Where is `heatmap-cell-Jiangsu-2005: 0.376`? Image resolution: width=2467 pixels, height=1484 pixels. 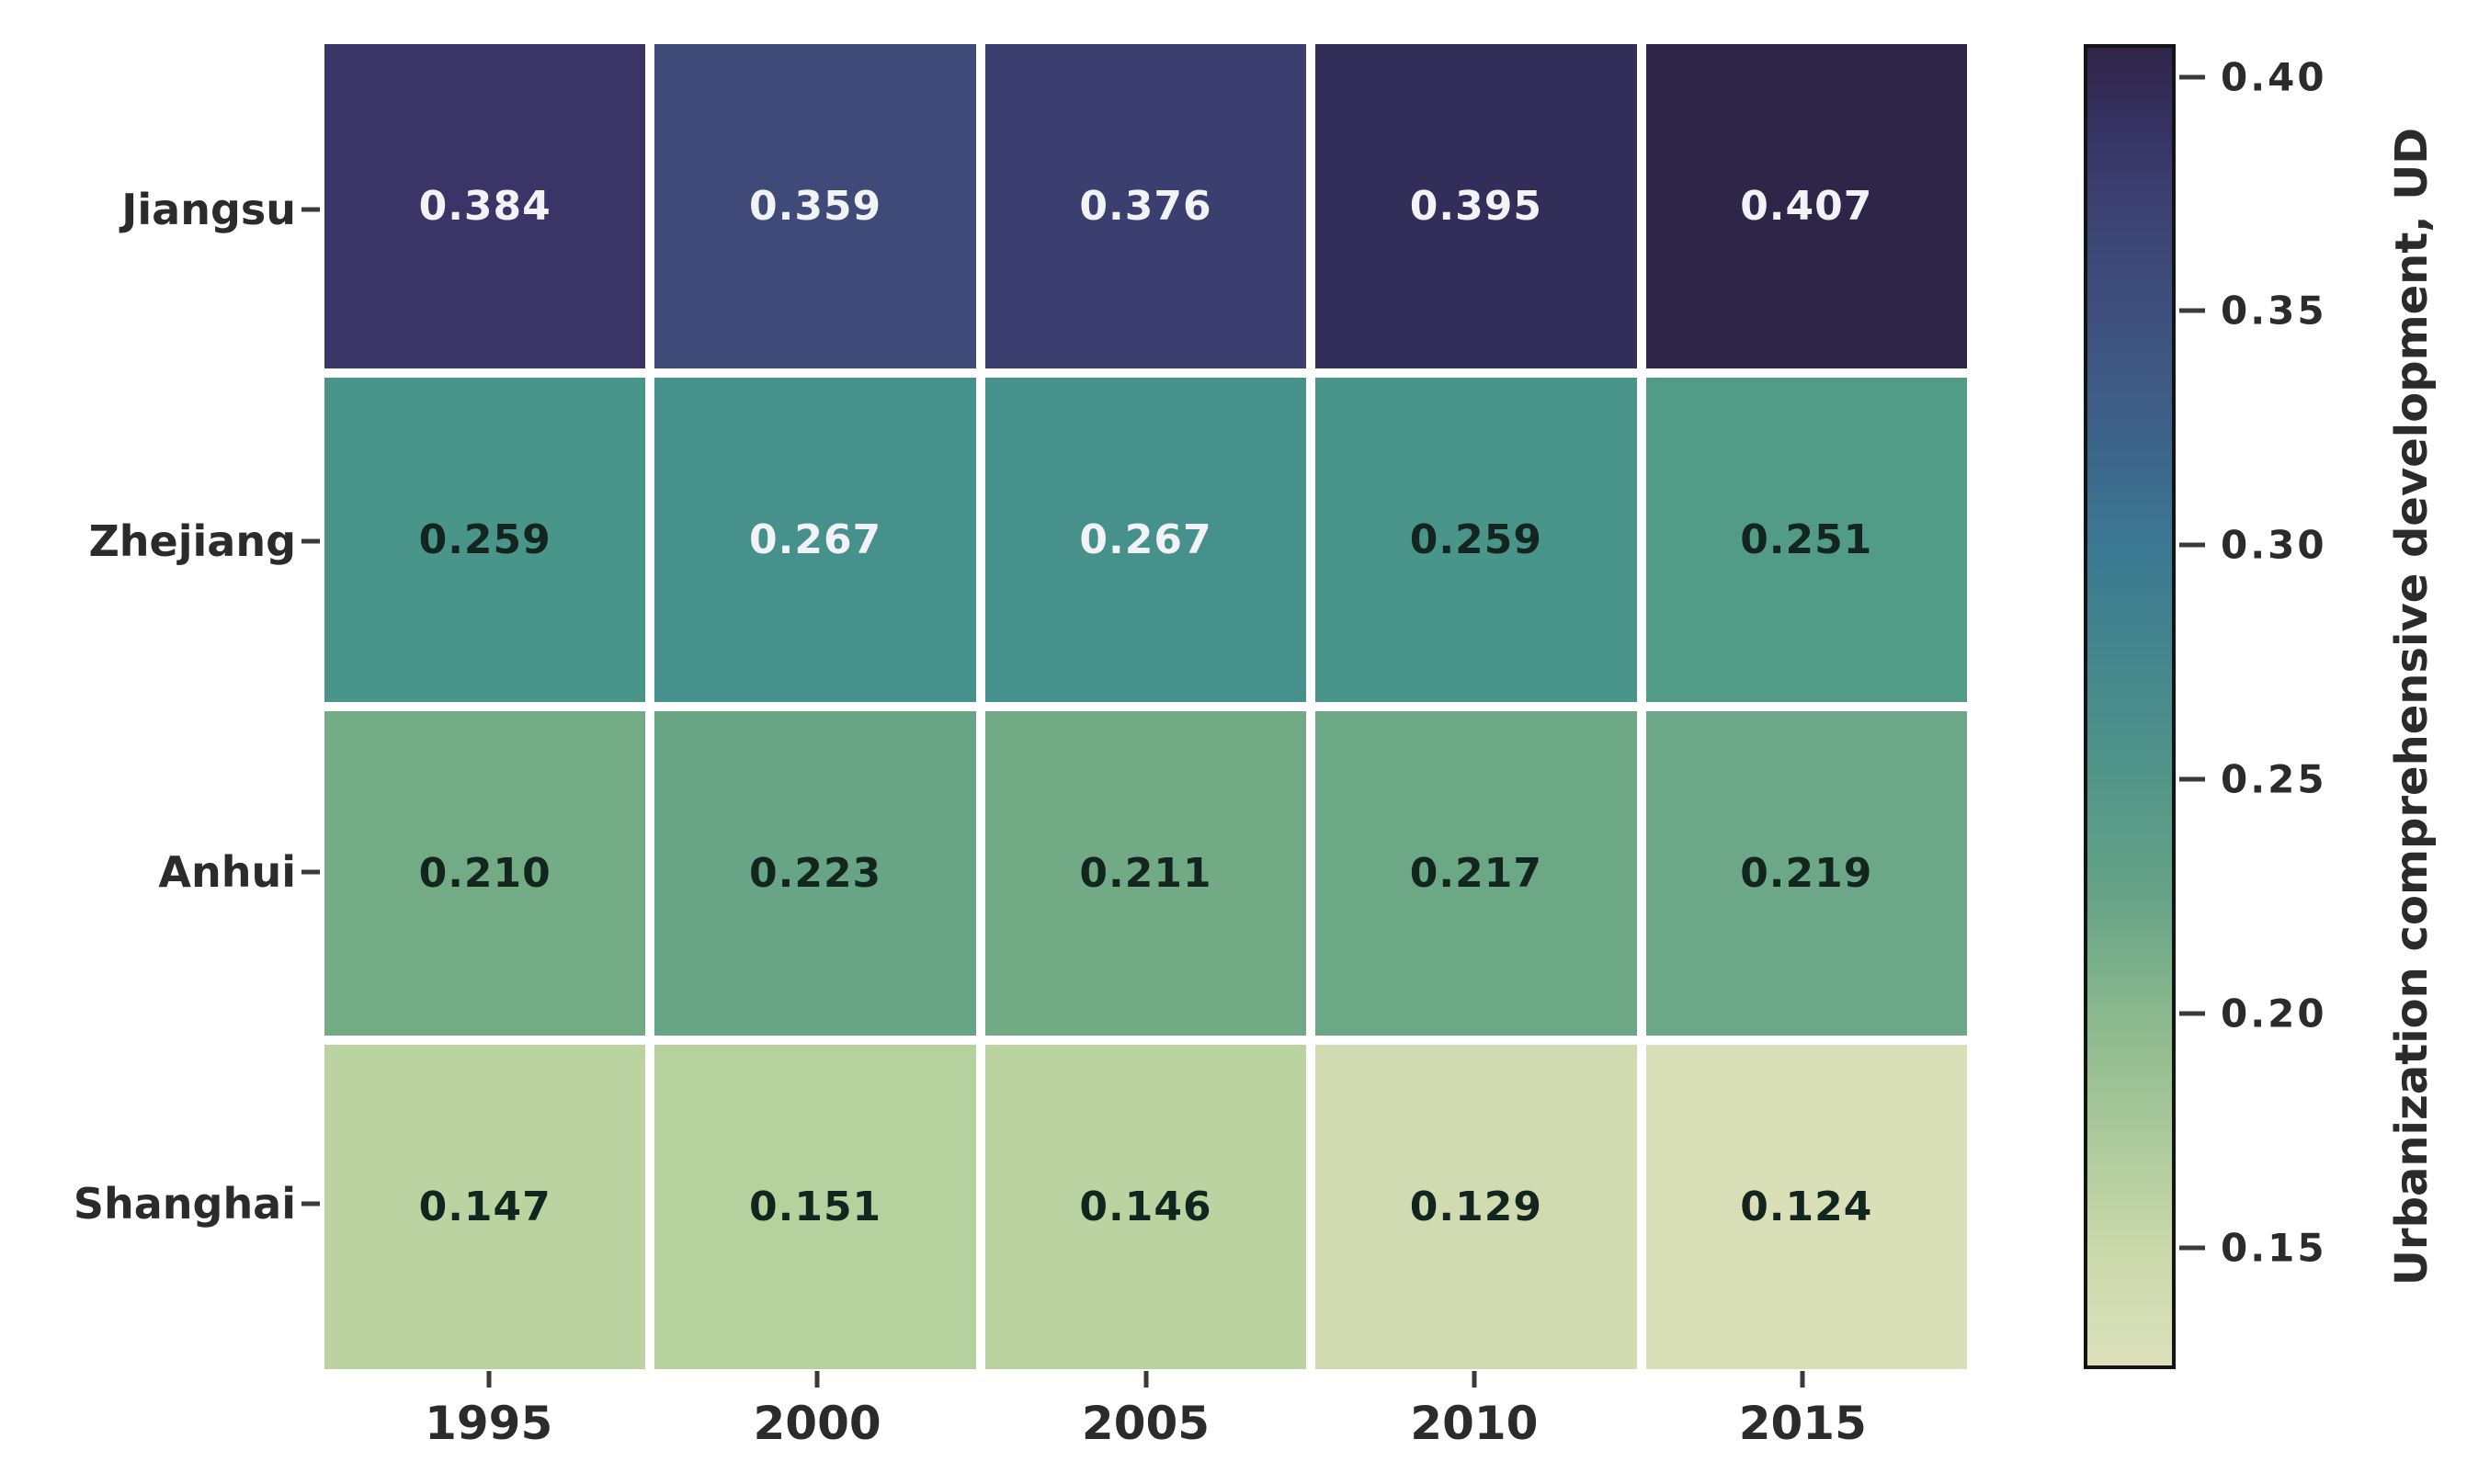 heatmap-cell-Jiangsu-2005: 0.376 is located at coordinates (1145, 206).